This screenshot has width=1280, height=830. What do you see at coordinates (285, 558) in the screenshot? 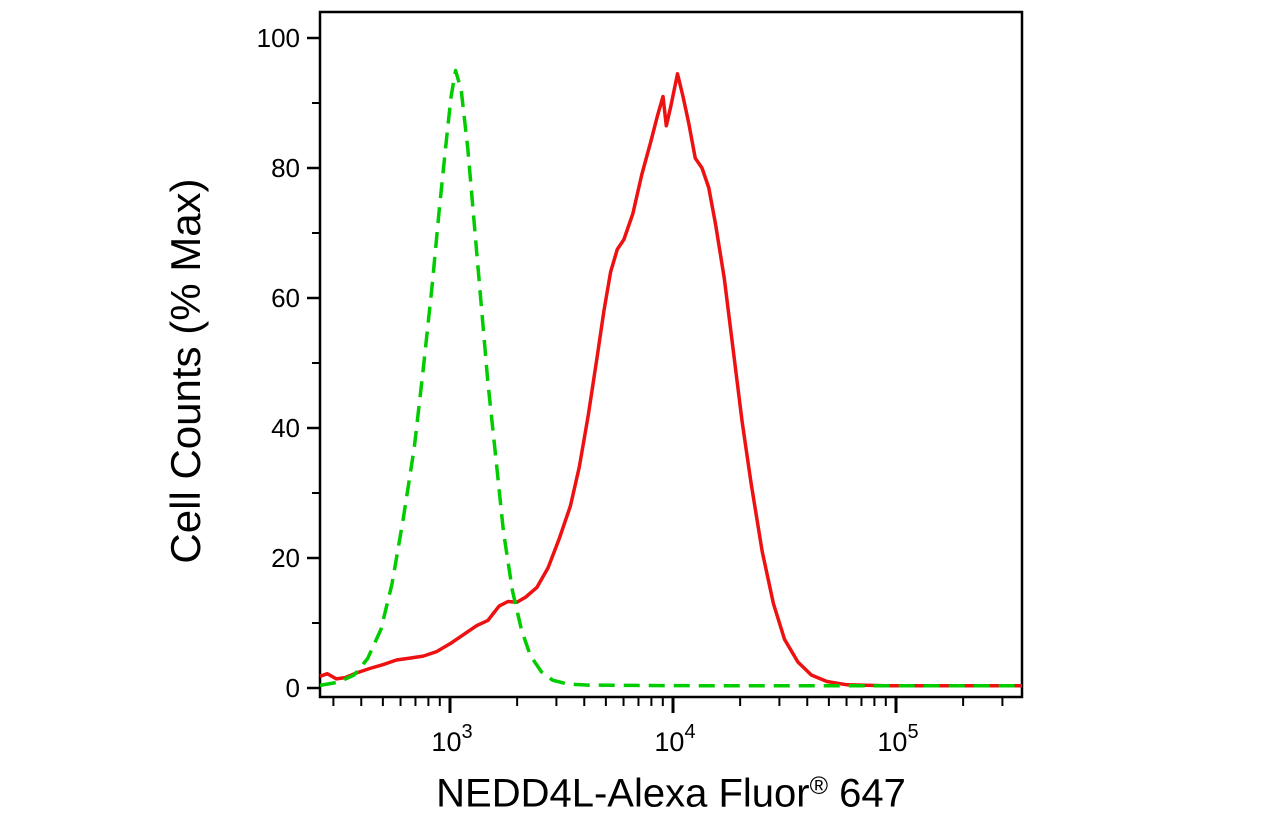
I see `y-tick-label: 20` at bounding box center [285, 558].